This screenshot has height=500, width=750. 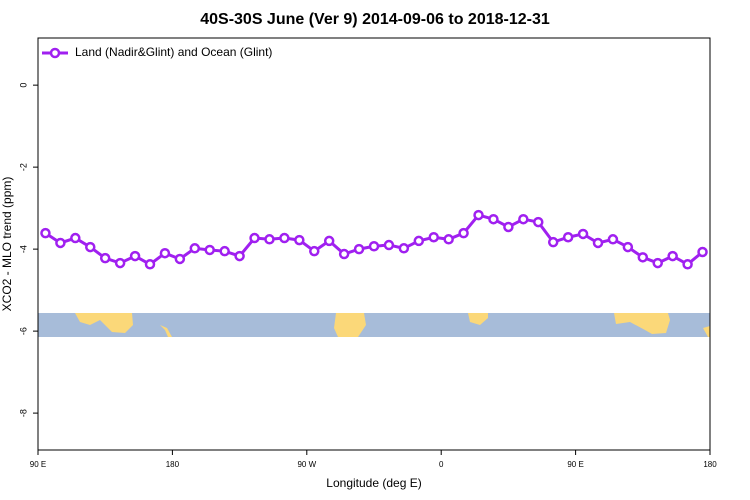 I want to click on series-line, so click(x=374, y=240).